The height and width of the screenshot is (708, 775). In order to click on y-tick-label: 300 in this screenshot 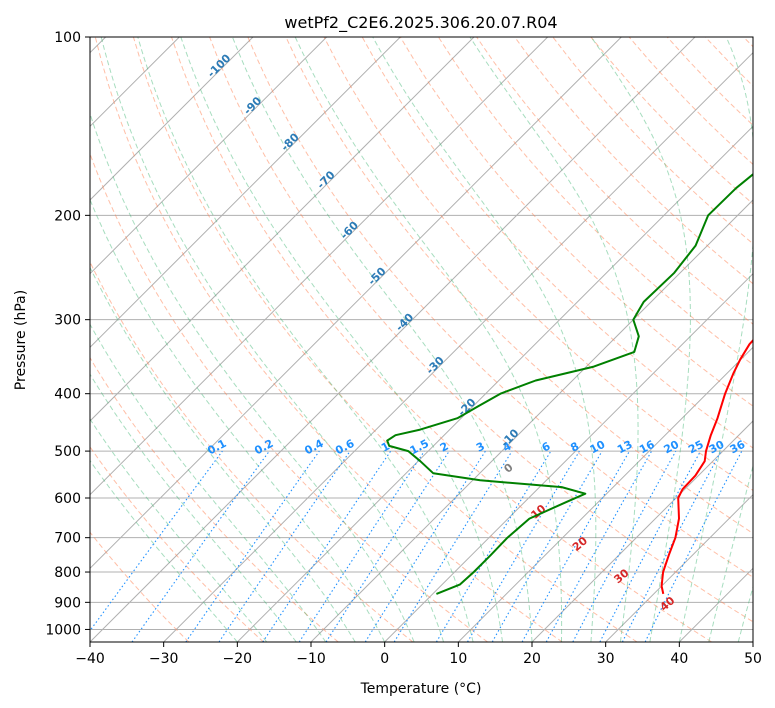, I will do `click(67, 321)`.